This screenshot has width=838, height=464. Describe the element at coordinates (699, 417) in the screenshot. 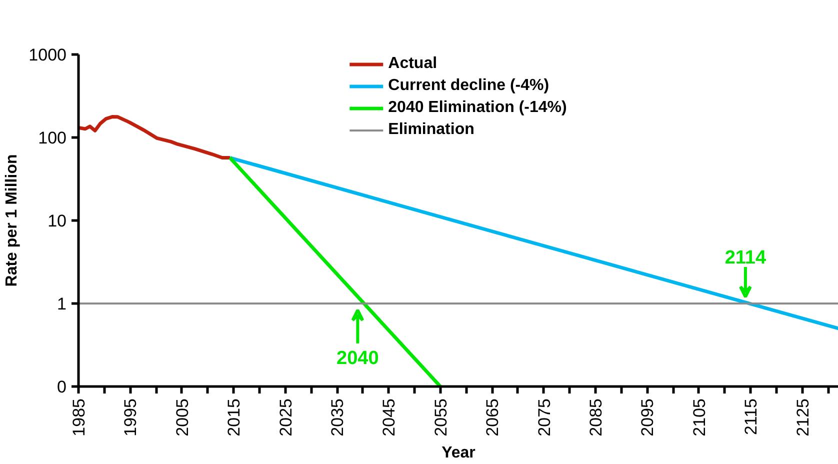

I see `x-tick-label: 2105` at that location.